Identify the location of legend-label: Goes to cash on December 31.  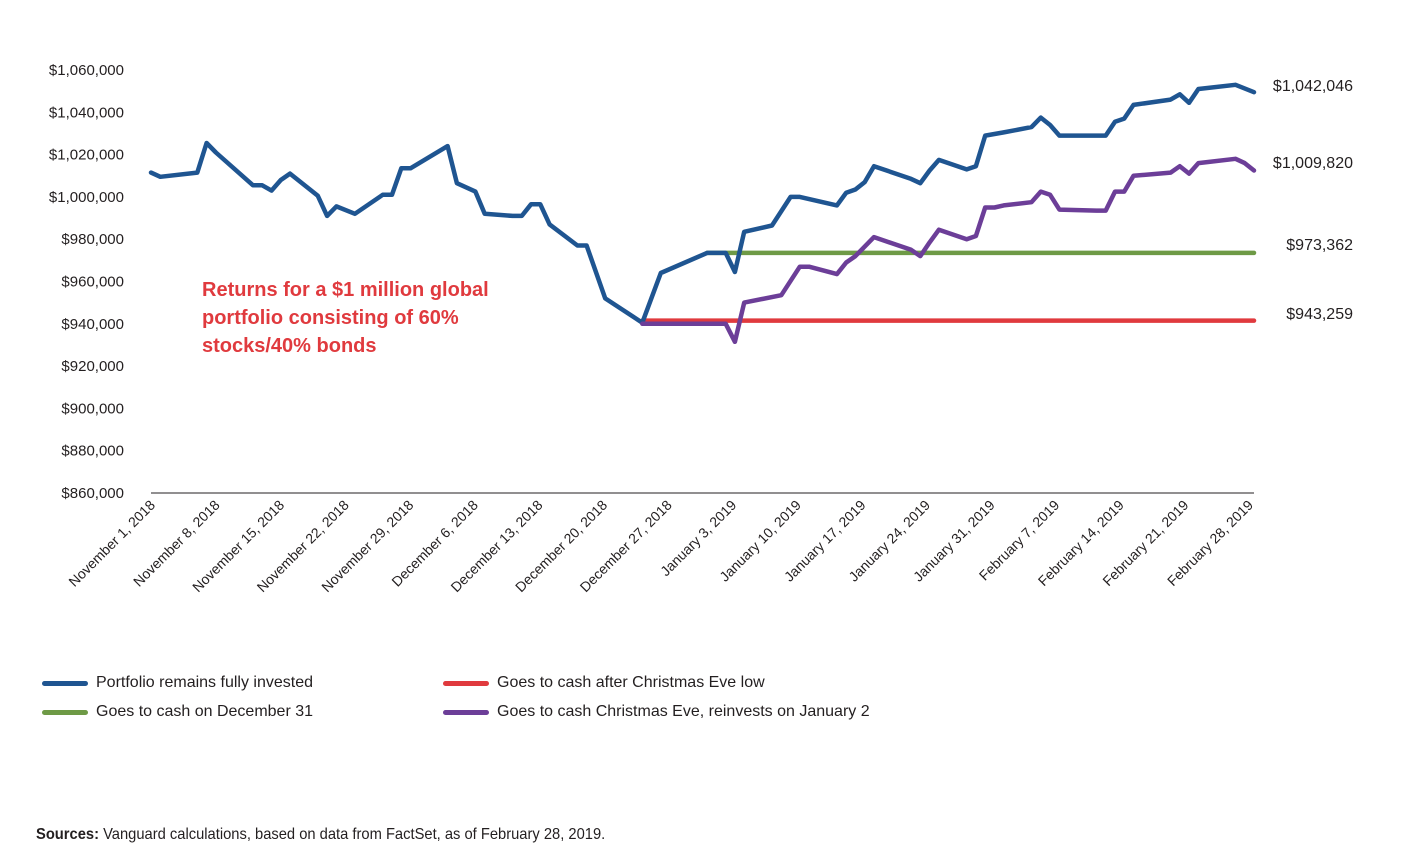
(205, 711).